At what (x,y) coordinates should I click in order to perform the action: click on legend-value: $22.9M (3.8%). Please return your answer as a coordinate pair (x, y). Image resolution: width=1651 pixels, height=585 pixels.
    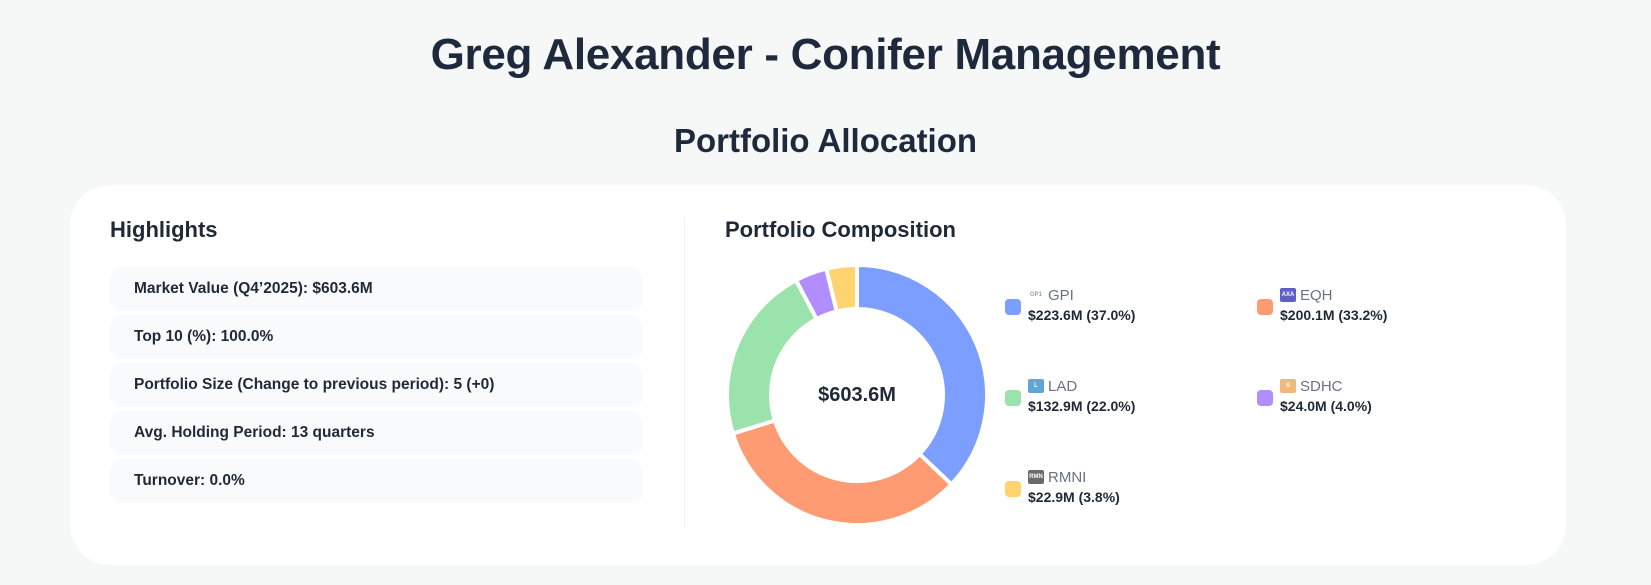
    Looking at the image, I should click on (1074, 497).